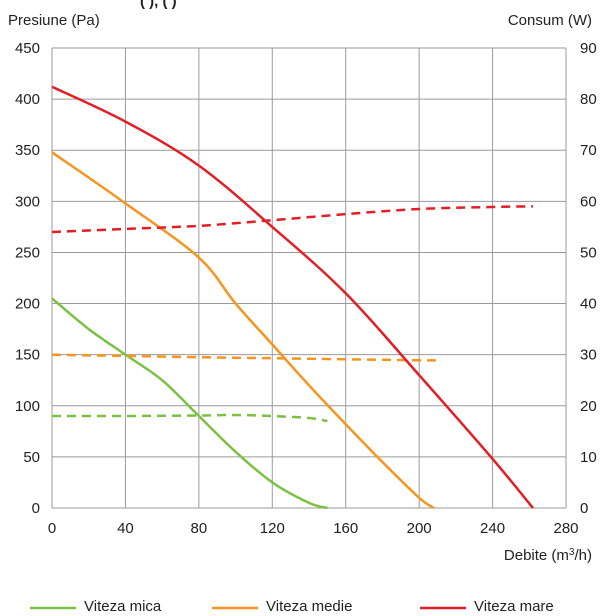  I want to click on y-right-tick-label: 30, so click(588, 355).